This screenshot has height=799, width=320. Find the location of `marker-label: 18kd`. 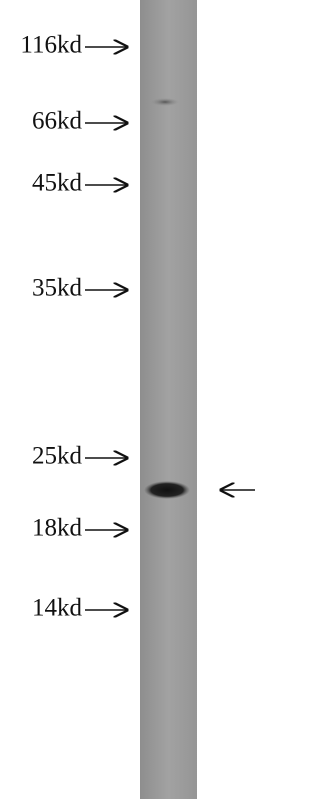

marker-label: 18kd is located at coordinates (57, 528).